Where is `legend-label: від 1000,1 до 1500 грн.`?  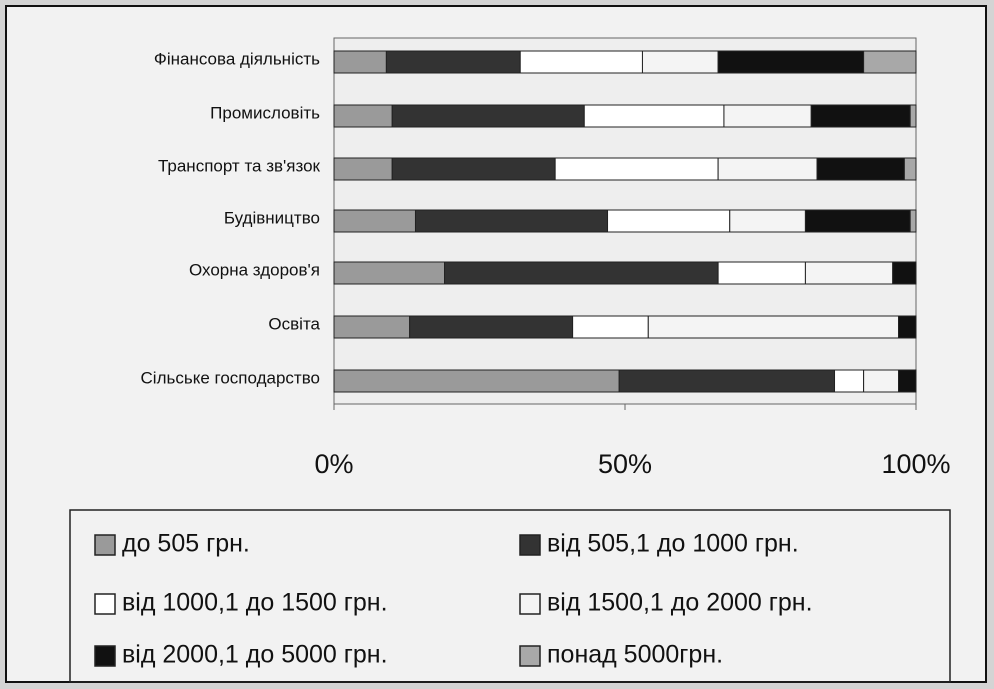 legend-label: від 1000,1 до 1500 грн. is located at coordinates (255, 603).